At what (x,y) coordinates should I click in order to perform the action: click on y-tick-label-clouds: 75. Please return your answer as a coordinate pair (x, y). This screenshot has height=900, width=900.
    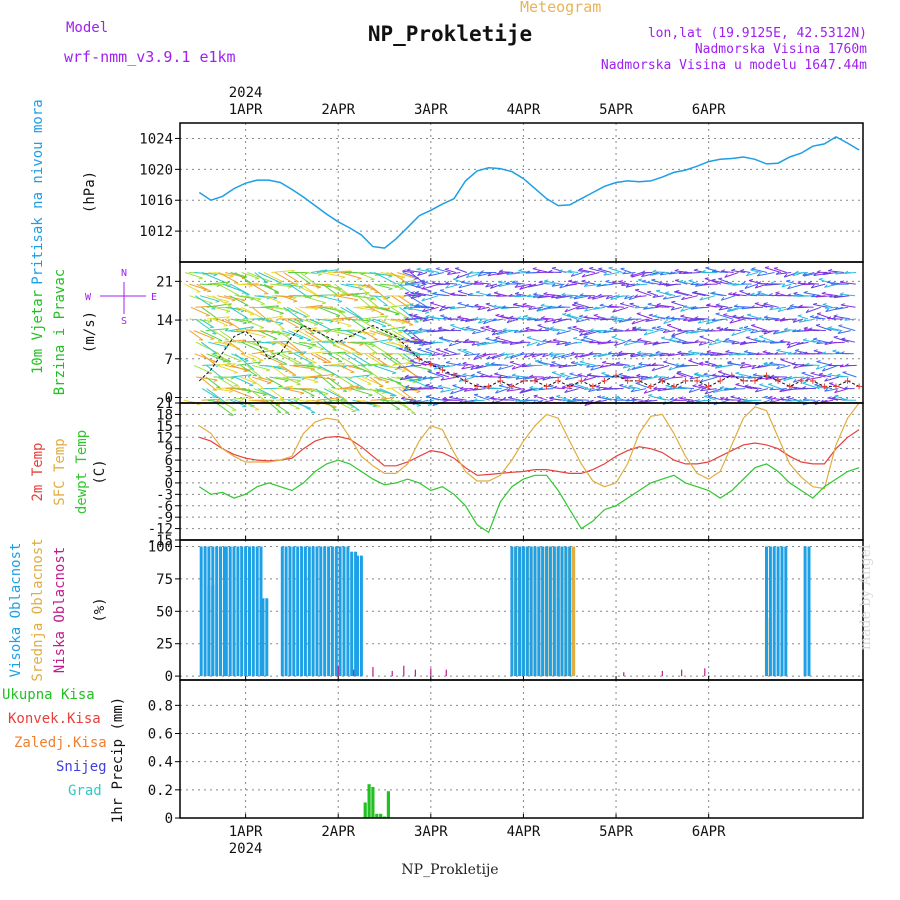
    Looking at the image, I should click on (164, 580).